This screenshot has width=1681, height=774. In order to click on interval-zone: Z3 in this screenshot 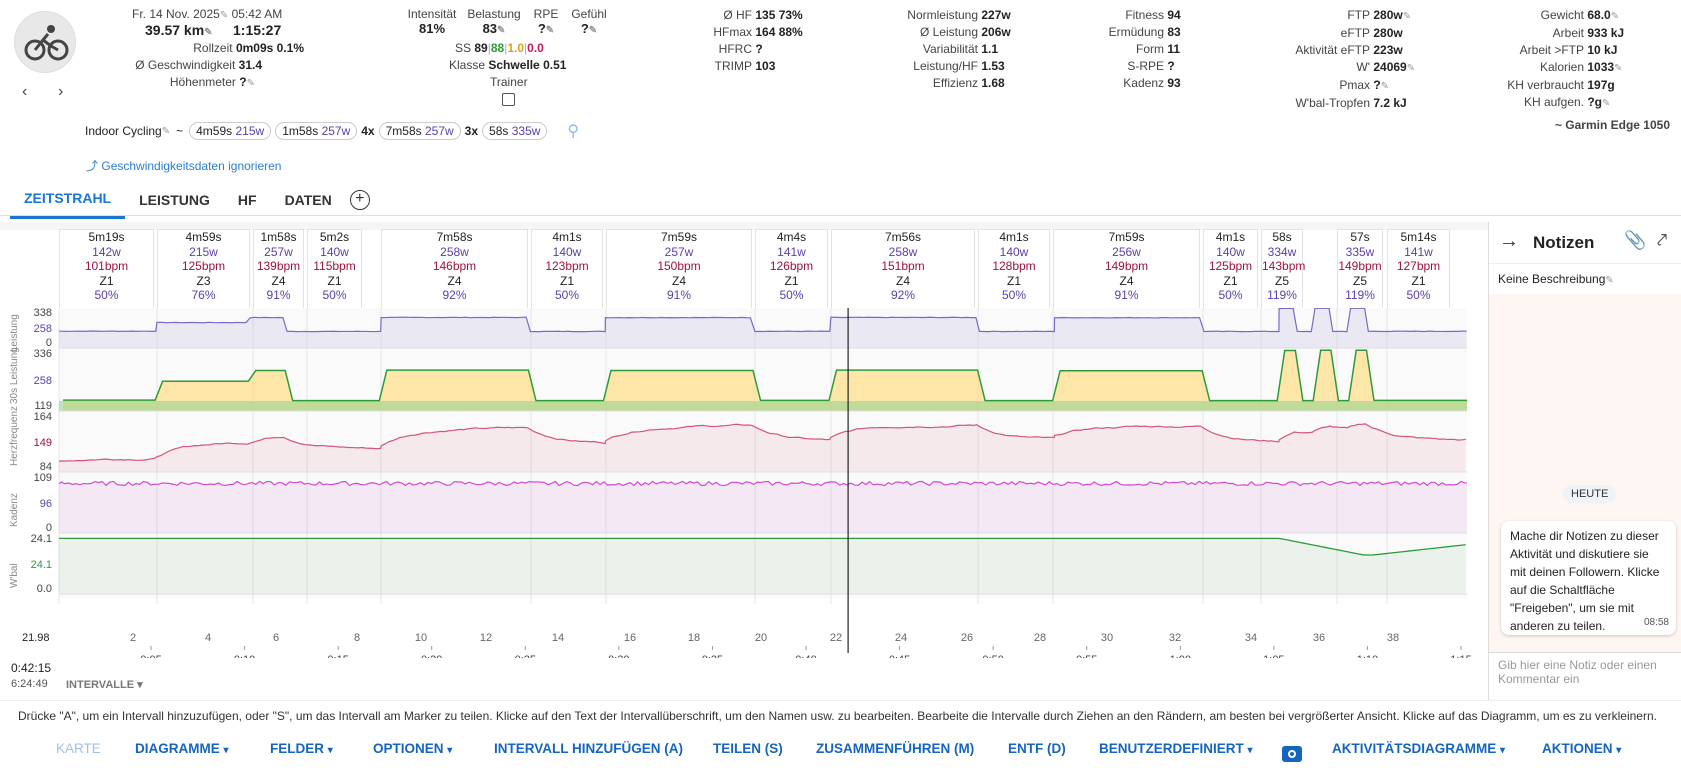, I will do `click(203, 280)`.